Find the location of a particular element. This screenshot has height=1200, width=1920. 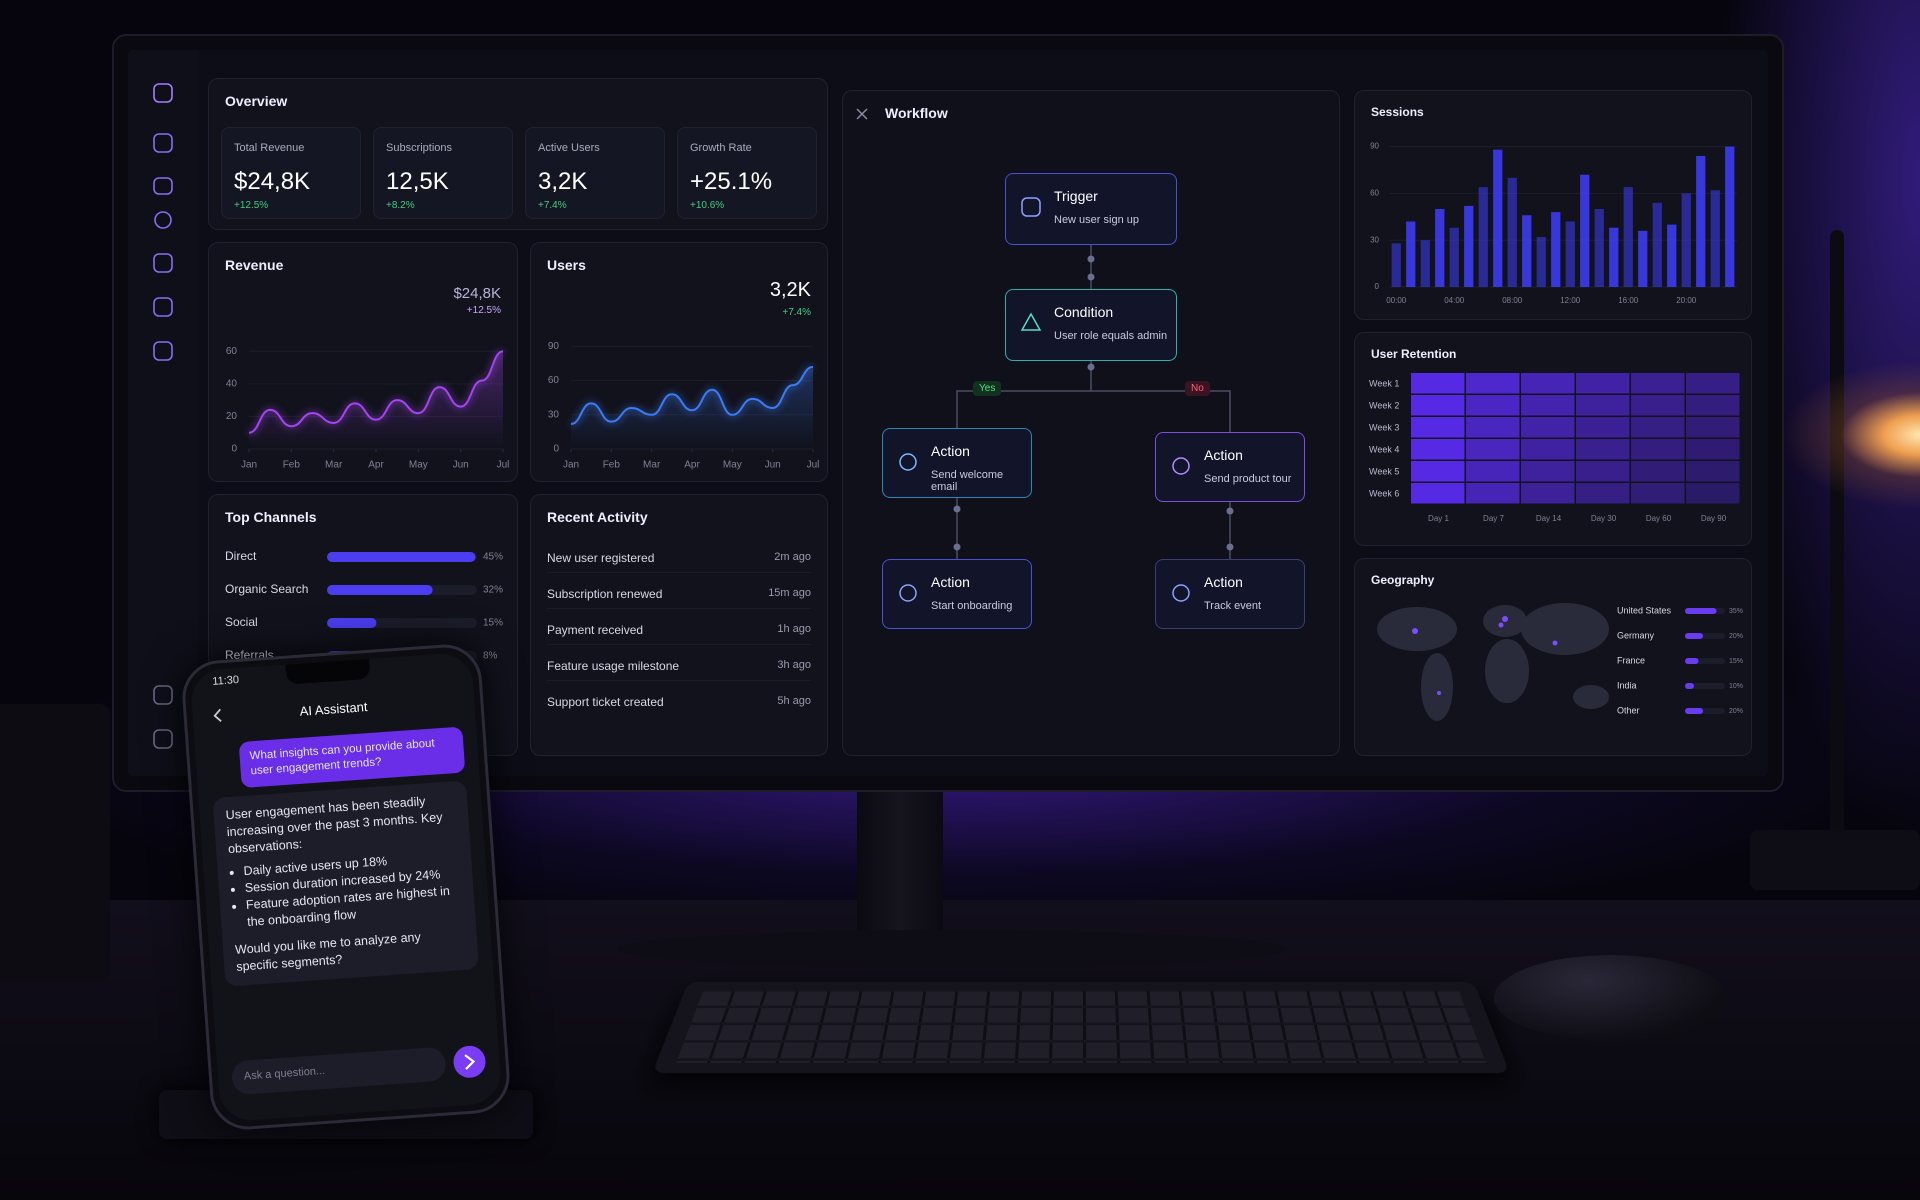

users-chart: 0 30 60 90 Jan Feb Mar Apr May Jun Jul is located at coordinates (684, 406).